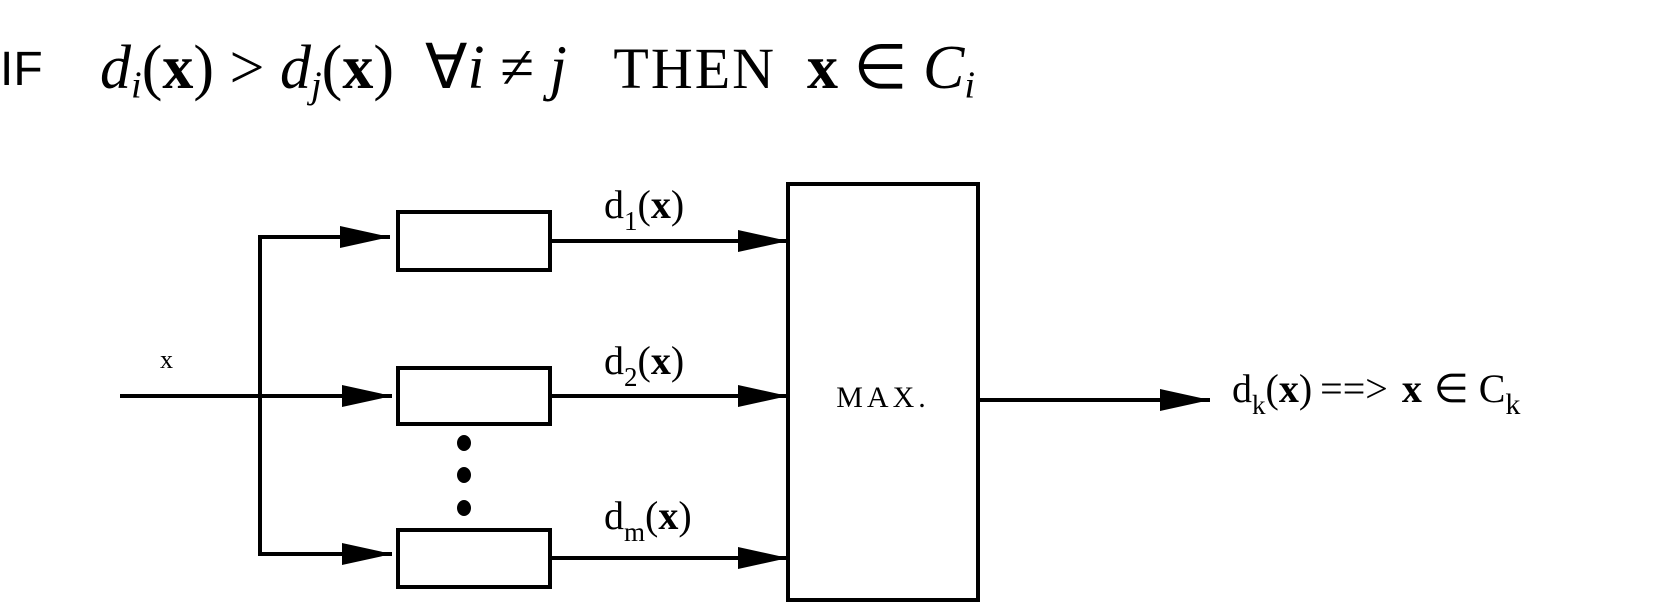 This screenshot has height=603, width=1653. What do you see at coordinates (823, 68) in the screenshot?
I see `result-vector: x` at bounding box center [823, 68].